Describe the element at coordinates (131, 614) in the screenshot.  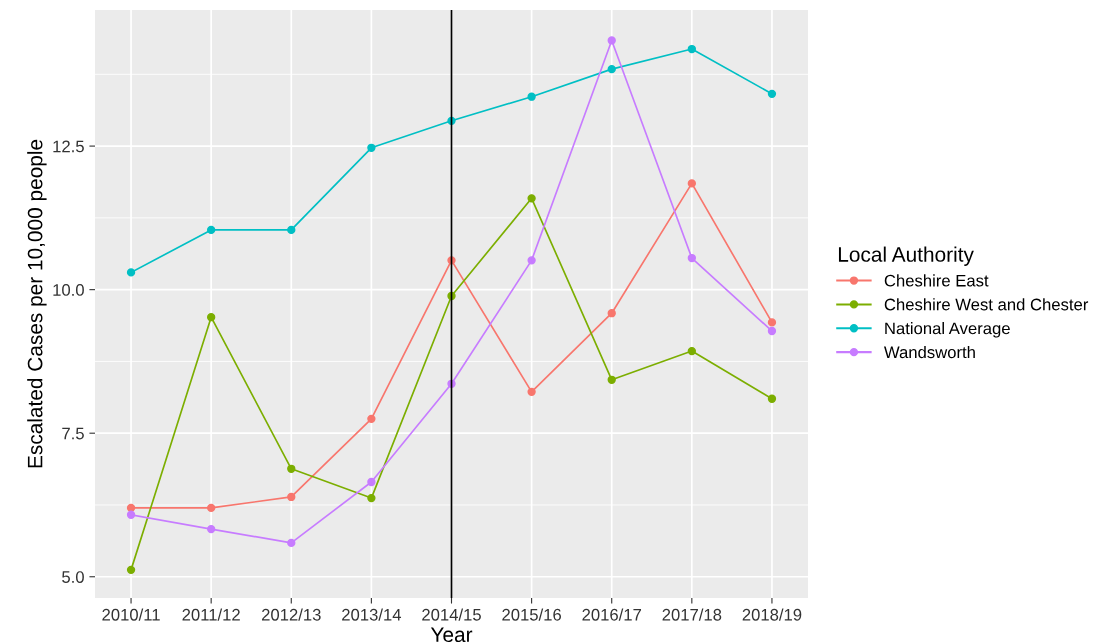
I see `x-tick-label: 2010/11` at that location.